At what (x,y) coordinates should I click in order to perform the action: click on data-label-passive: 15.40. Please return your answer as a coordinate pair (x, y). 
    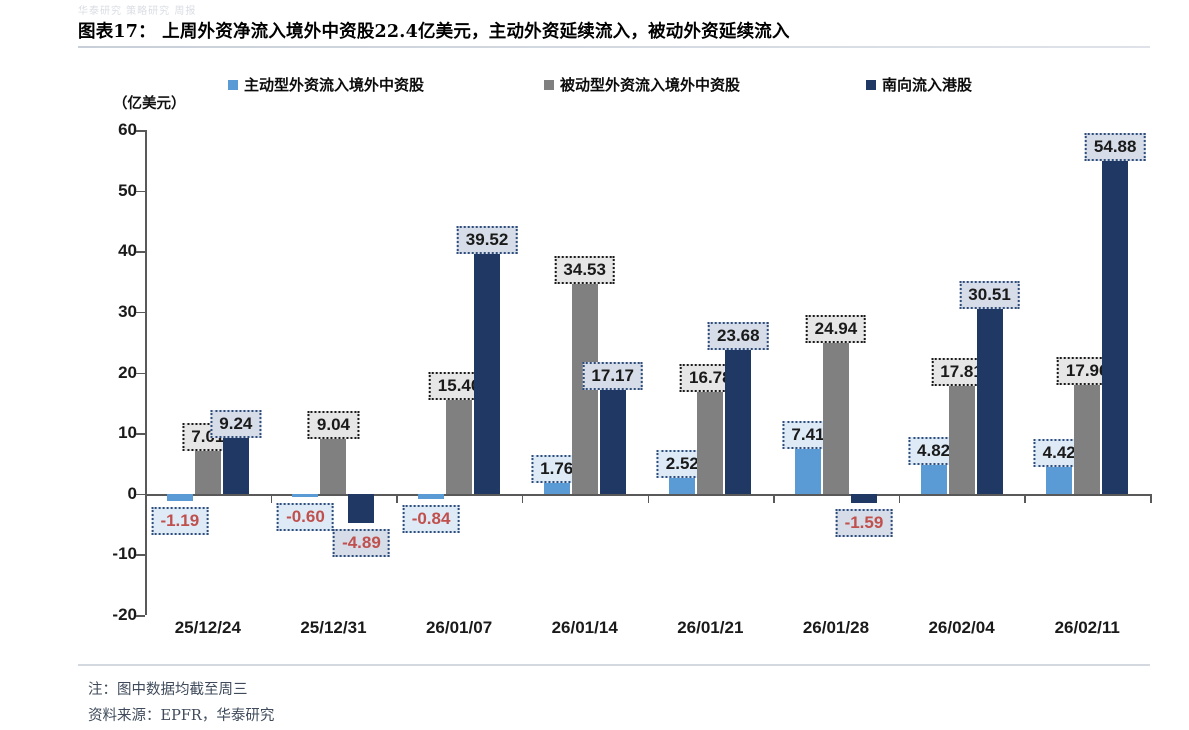
    Looking at the image, I should click on (459, 386).